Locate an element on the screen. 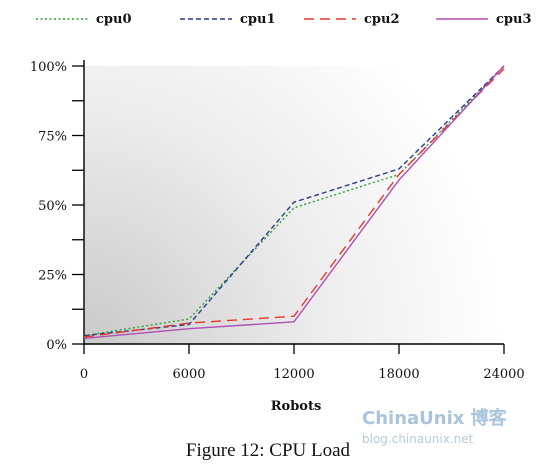 This screenshot has width=536, height=472. x-tick-label: 6000 is located at coordinates (188, 374).